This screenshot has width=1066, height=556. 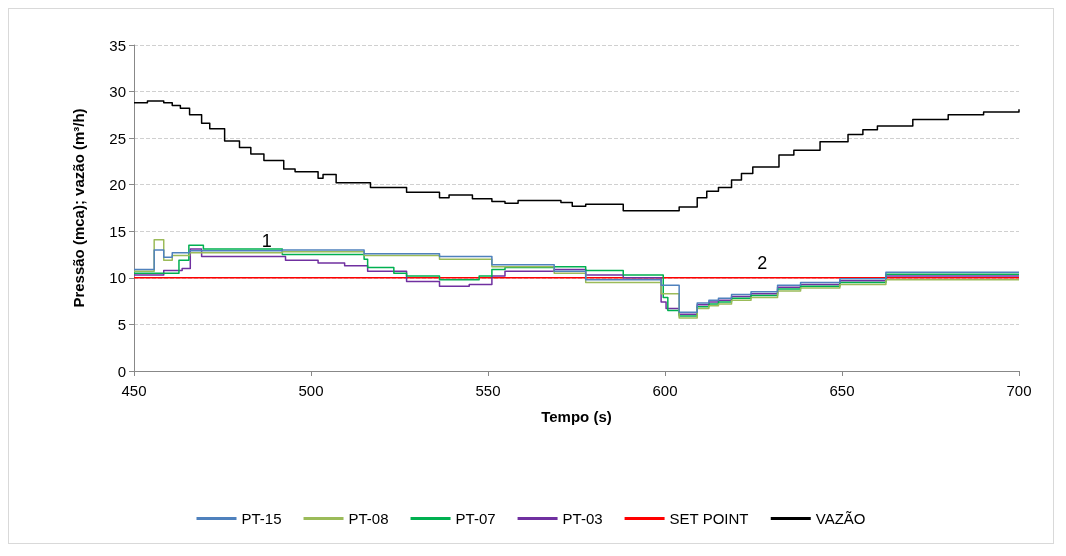 What do you see at coordinates (117, 45) in the screenshot?
I see `y-tick-label: 35` at bounding box center [117, 45].